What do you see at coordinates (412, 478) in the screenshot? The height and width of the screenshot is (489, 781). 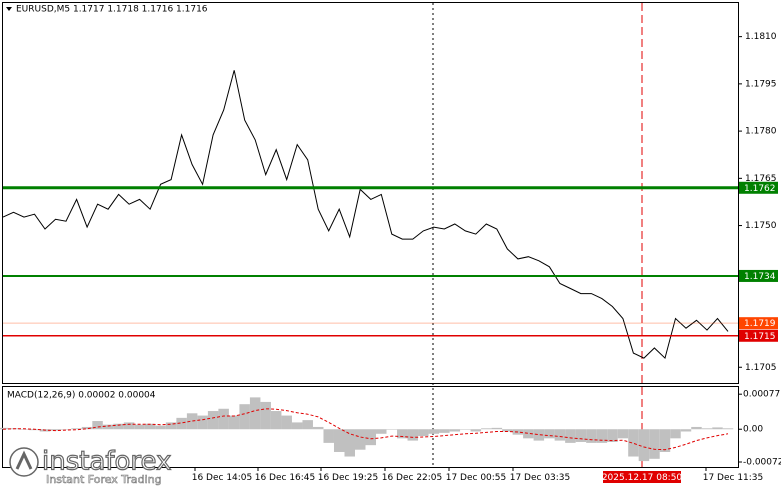 I see `x-tick-label: 16 Dec 22:05` at bounding box center [412, 478].